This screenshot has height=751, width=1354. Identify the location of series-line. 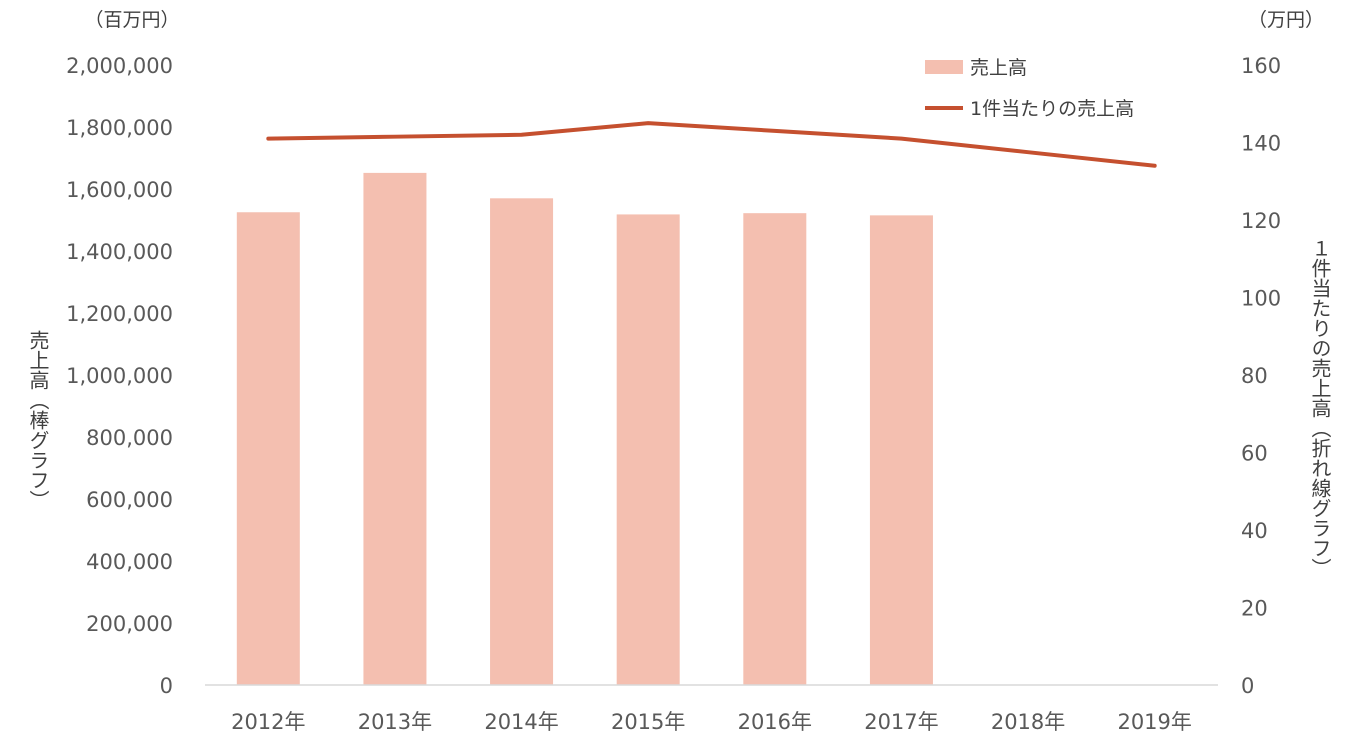
(711, 144).